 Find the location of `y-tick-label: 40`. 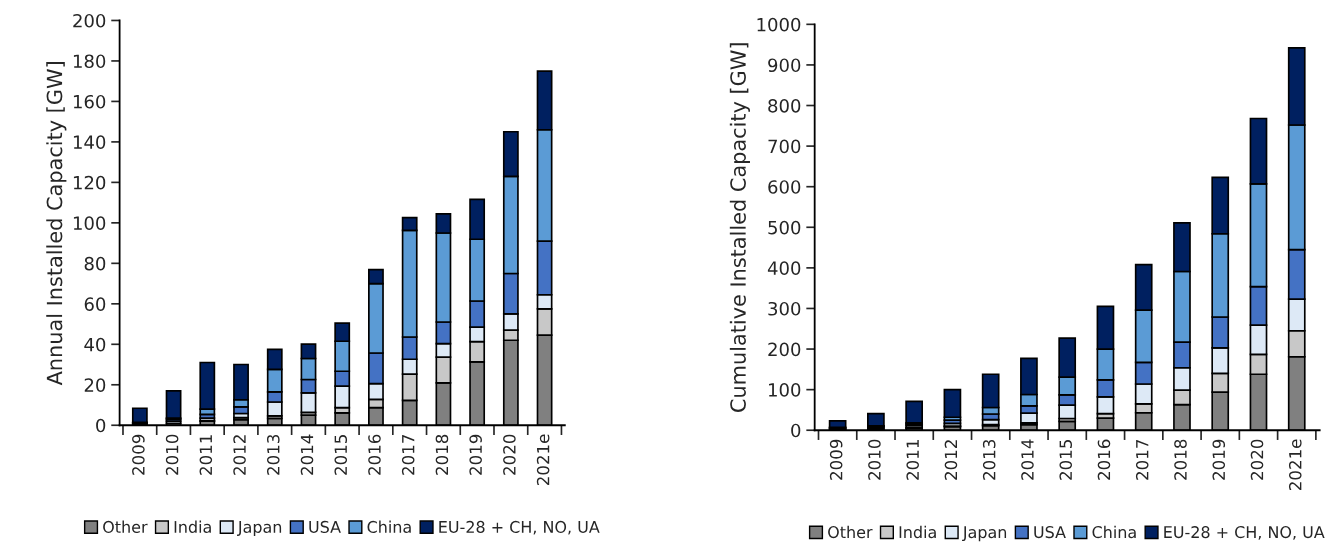

y-tick-label: 40 is located at coordinates (95, 344).